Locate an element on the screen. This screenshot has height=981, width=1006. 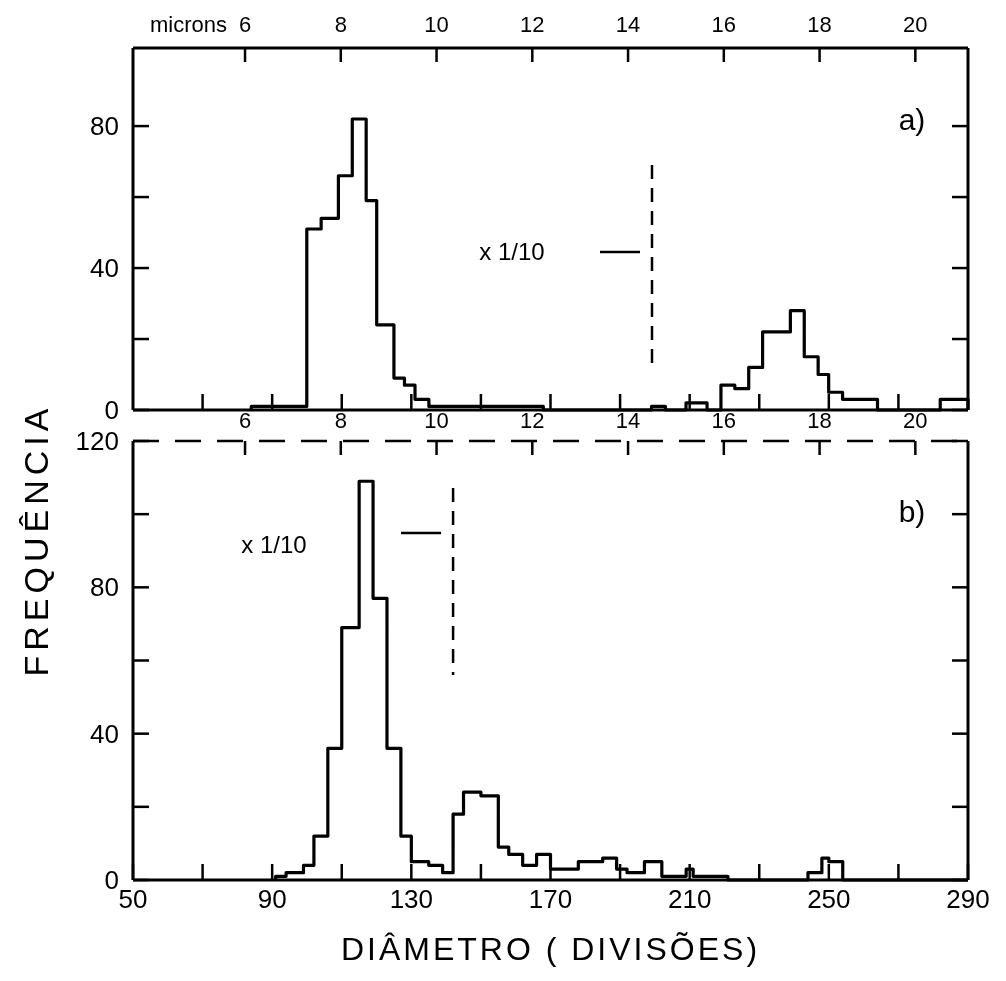
x2-tick-label: 10 is located at coordinates (436, 420).